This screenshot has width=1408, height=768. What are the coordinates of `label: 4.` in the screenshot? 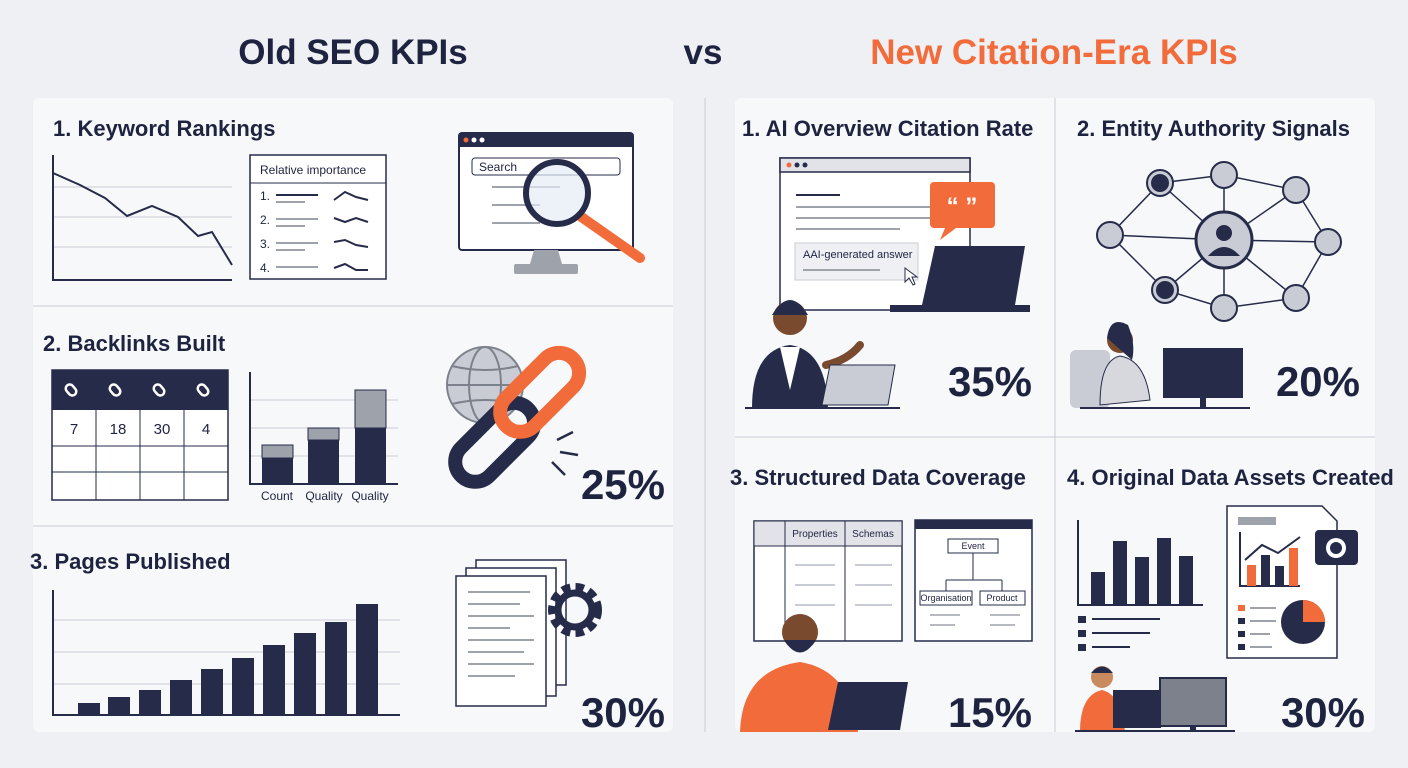 It's located at (265, 268).